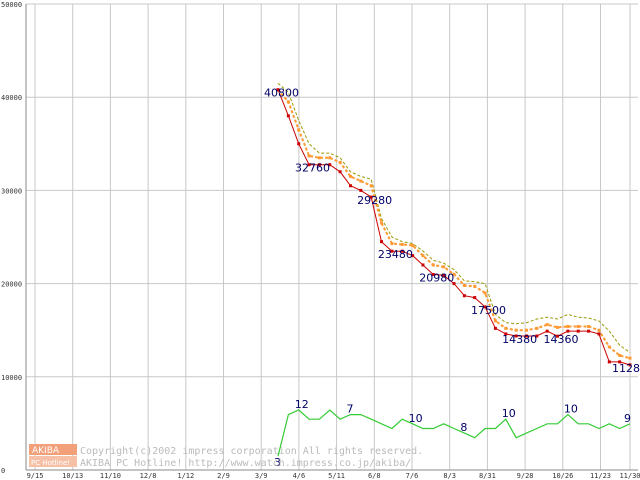 This screenshot has height=480, width=640. What do you see at coordinates (299, 476) in the screenshot?
I see `x-tick-label: 4/6` at bounding box center [299, 476].